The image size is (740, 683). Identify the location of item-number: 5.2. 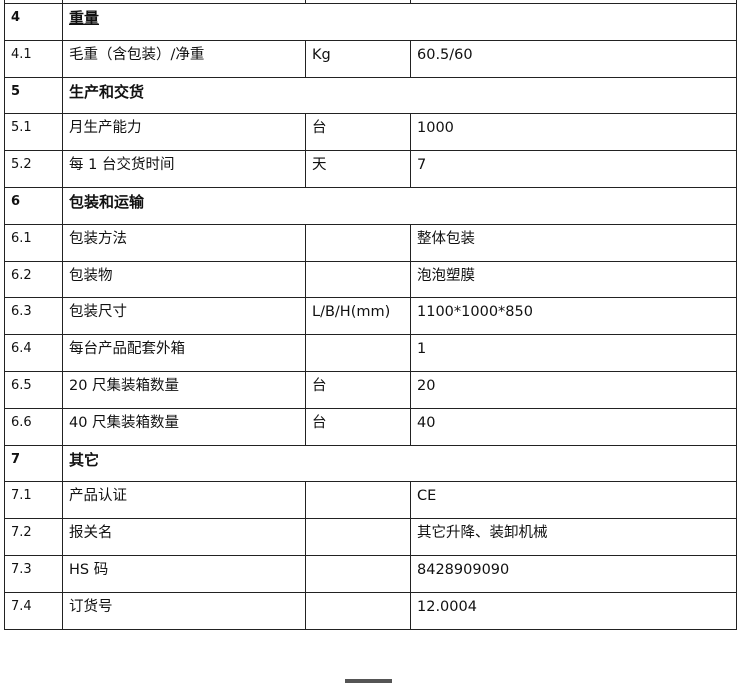
(33, 169).